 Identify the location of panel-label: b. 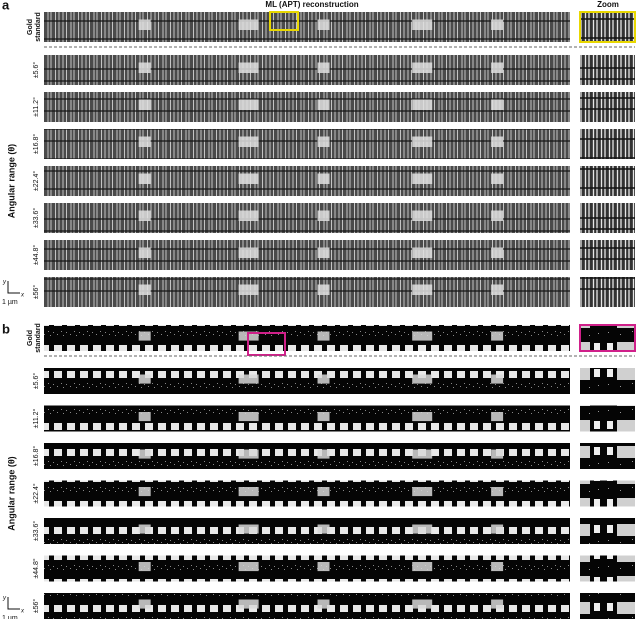
(6, 328).